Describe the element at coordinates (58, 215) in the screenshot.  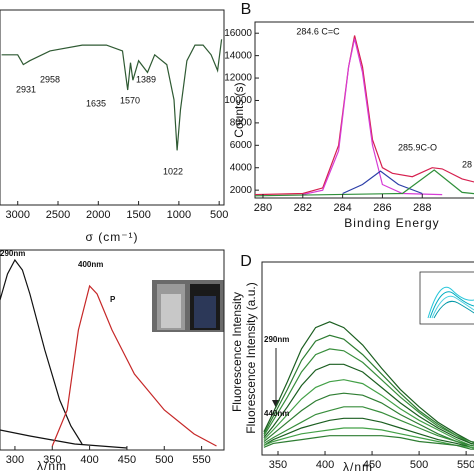
I see `x-tick-label: 2500` at that location.